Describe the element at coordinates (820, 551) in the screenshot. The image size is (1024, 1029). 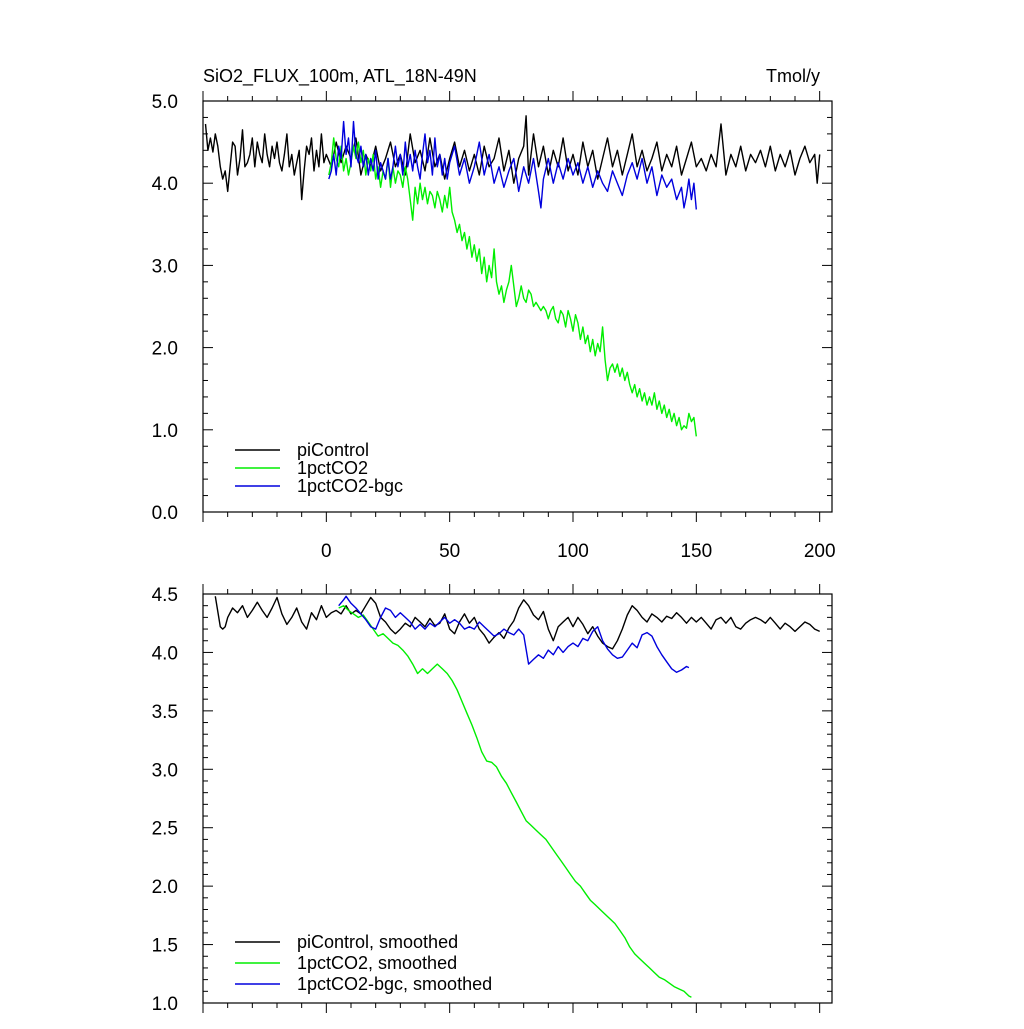
I see `x-tick-label: 200` at that location.